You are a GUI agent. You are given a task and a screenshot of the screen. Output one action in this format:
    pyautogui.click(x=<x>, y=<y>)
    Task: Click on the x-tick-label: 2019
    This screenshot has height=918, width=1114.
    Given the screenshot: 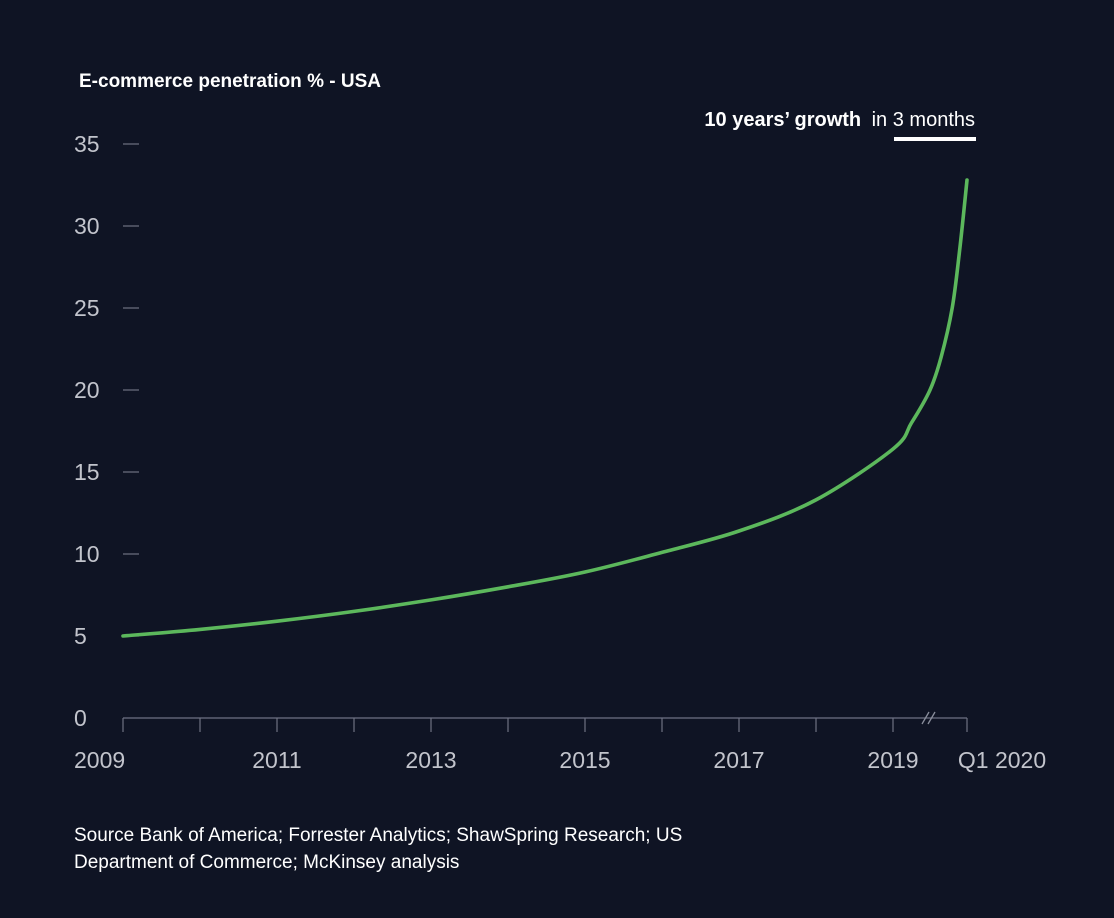 What is the action you would take?
    pyautogui.click(x=892, y=760)
    